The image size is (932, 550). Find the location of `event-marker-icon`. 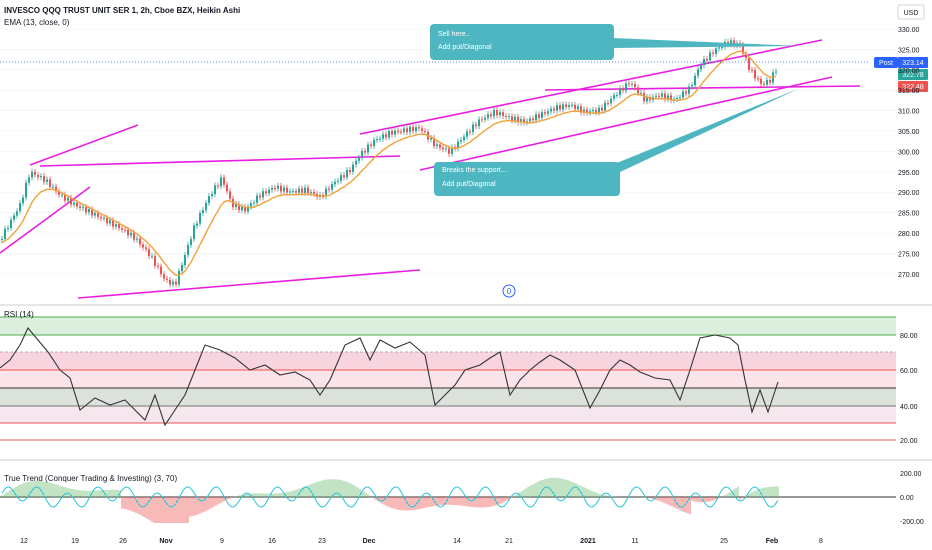

event-marker-icon is located at coordinates (509, 291).